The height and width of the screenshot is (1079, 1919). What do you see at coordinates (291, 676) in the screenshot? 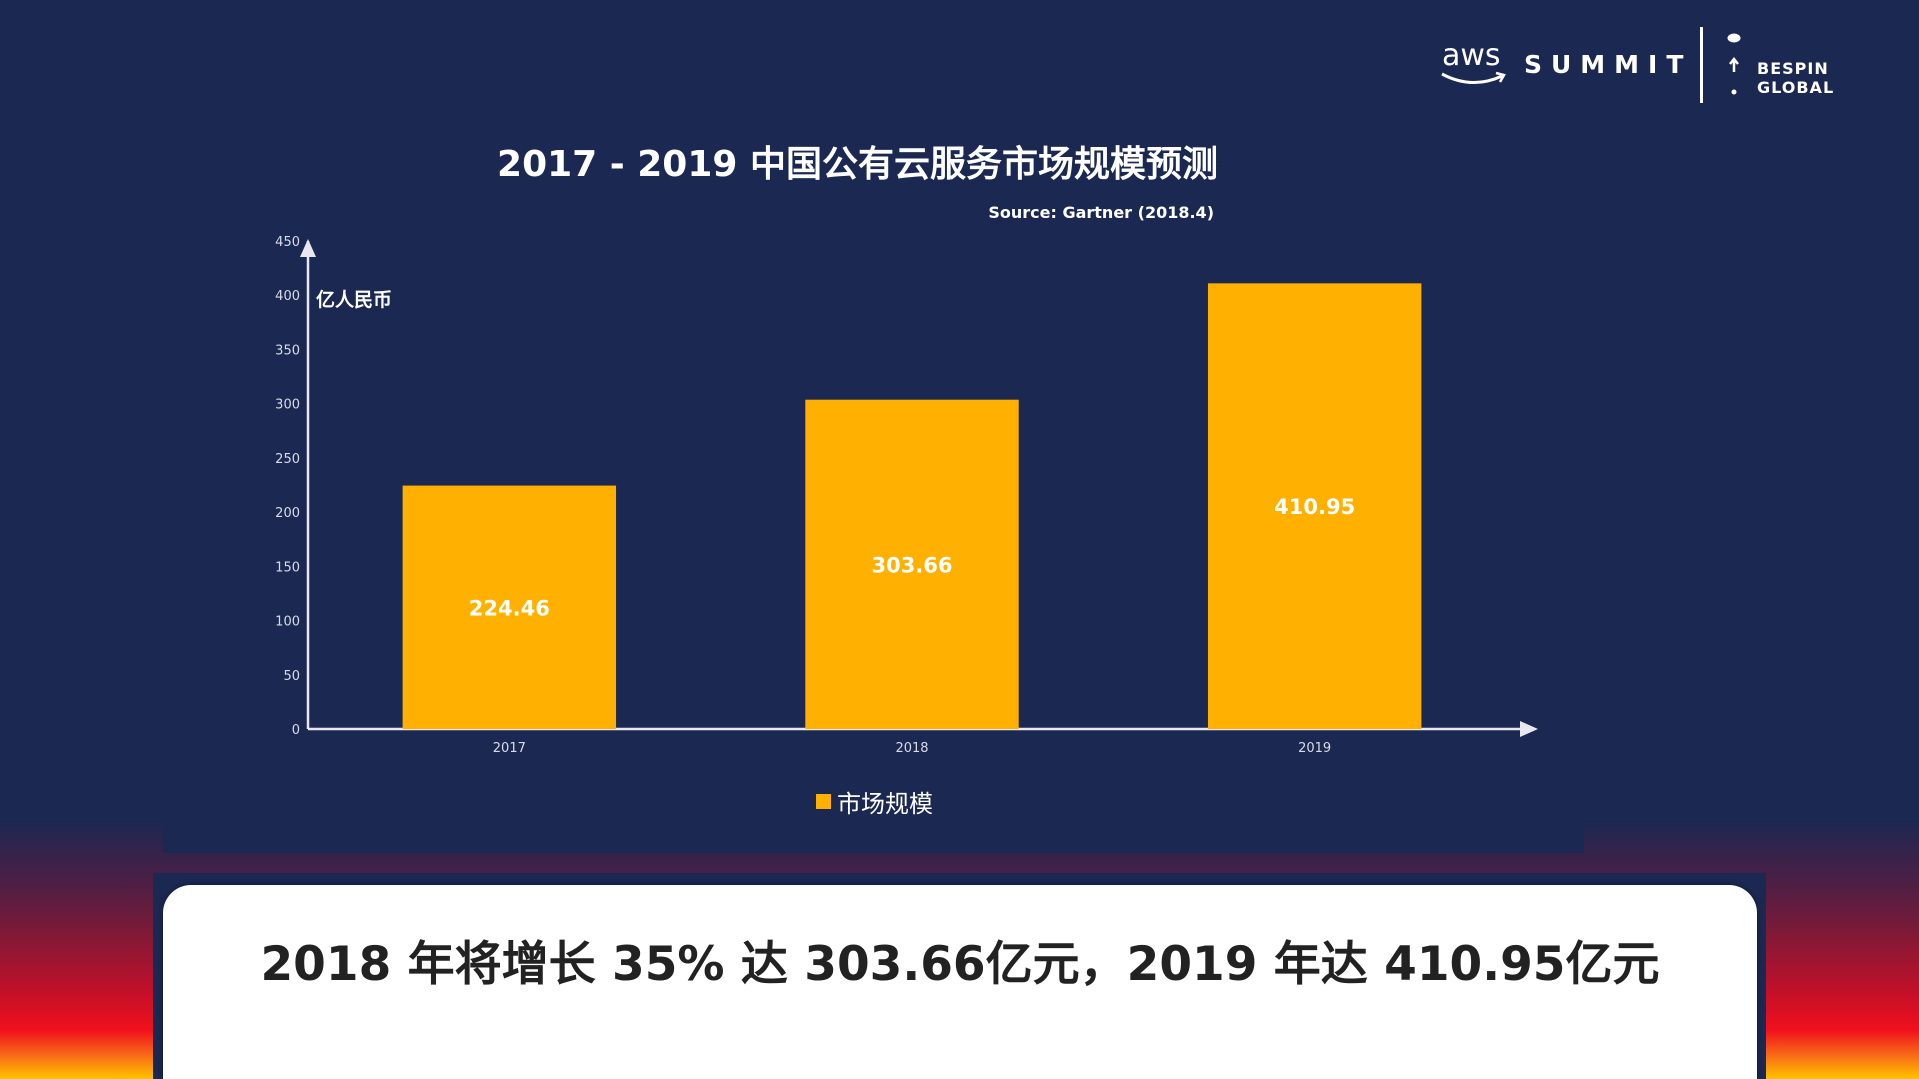
I see `y-tick-label: 50` at bounding box center [291, 676].